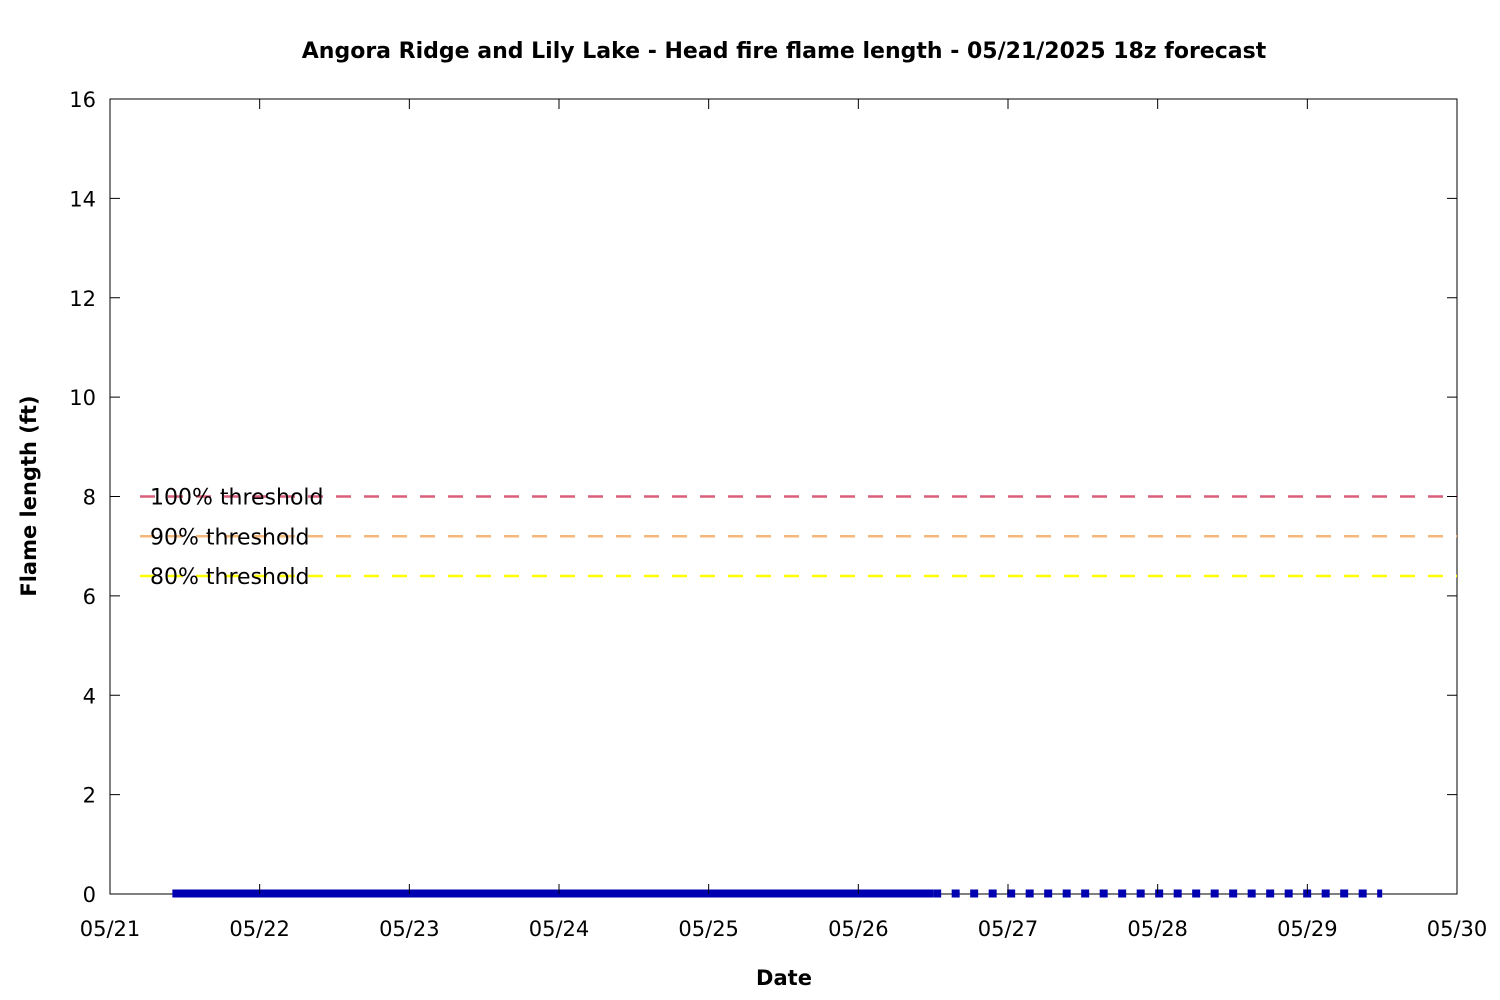 The image size is (1500, 1000). What do you see at coordinates (230, 577) in the screenshot?
I see `threshold-label: 80% threshold` at bounding box center [230, 577].